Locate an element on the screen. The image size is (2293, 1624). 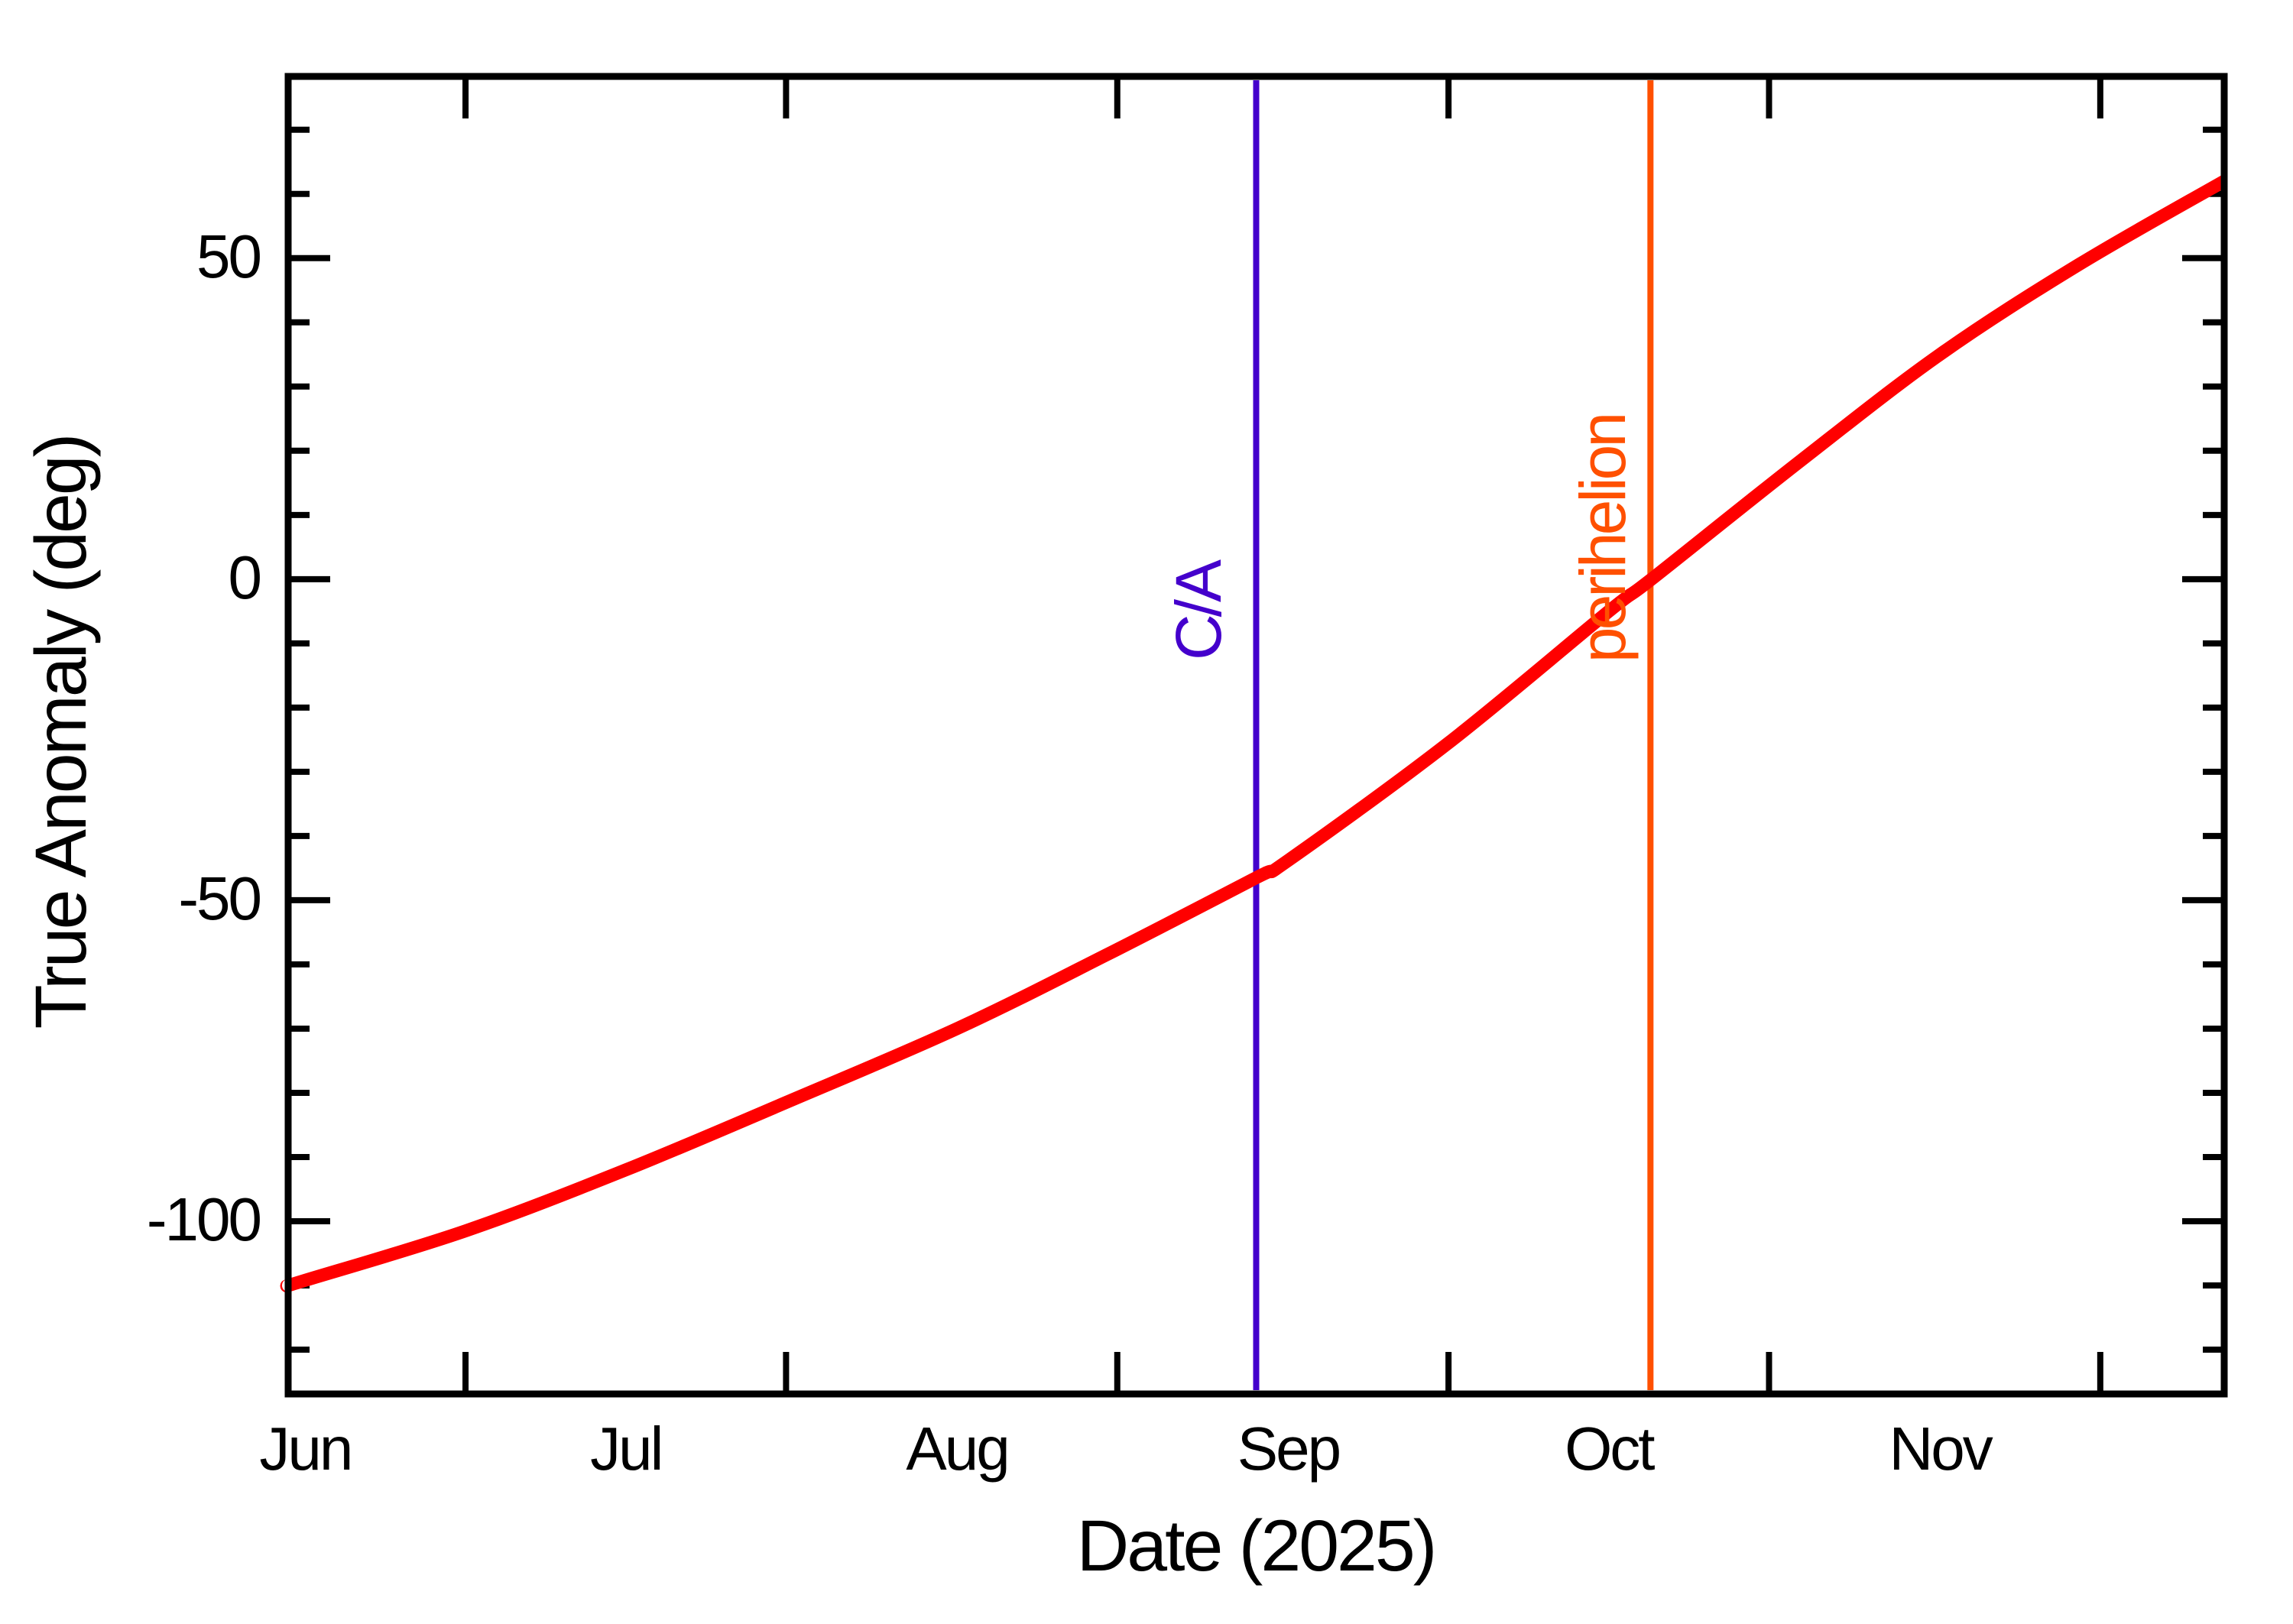
x-tick-label: Jul is located at coordinates (626, 1449).